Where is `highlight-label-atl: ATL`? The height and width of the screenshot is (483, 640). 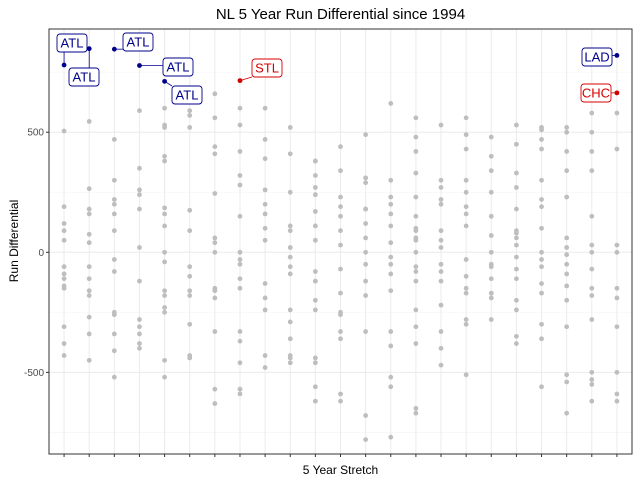
highlight-label-atl: ATL is located at coordinates (138, 42).